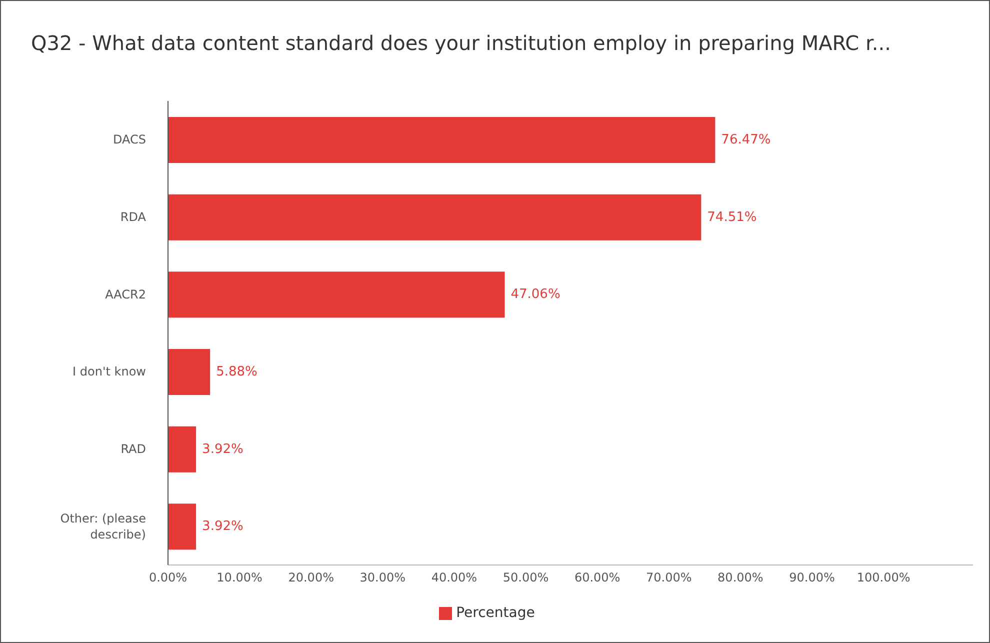  What do you see at coordinates (746, 140) in the screenshot?
I see `text: 76.47%` at bounding box center [746, 140].